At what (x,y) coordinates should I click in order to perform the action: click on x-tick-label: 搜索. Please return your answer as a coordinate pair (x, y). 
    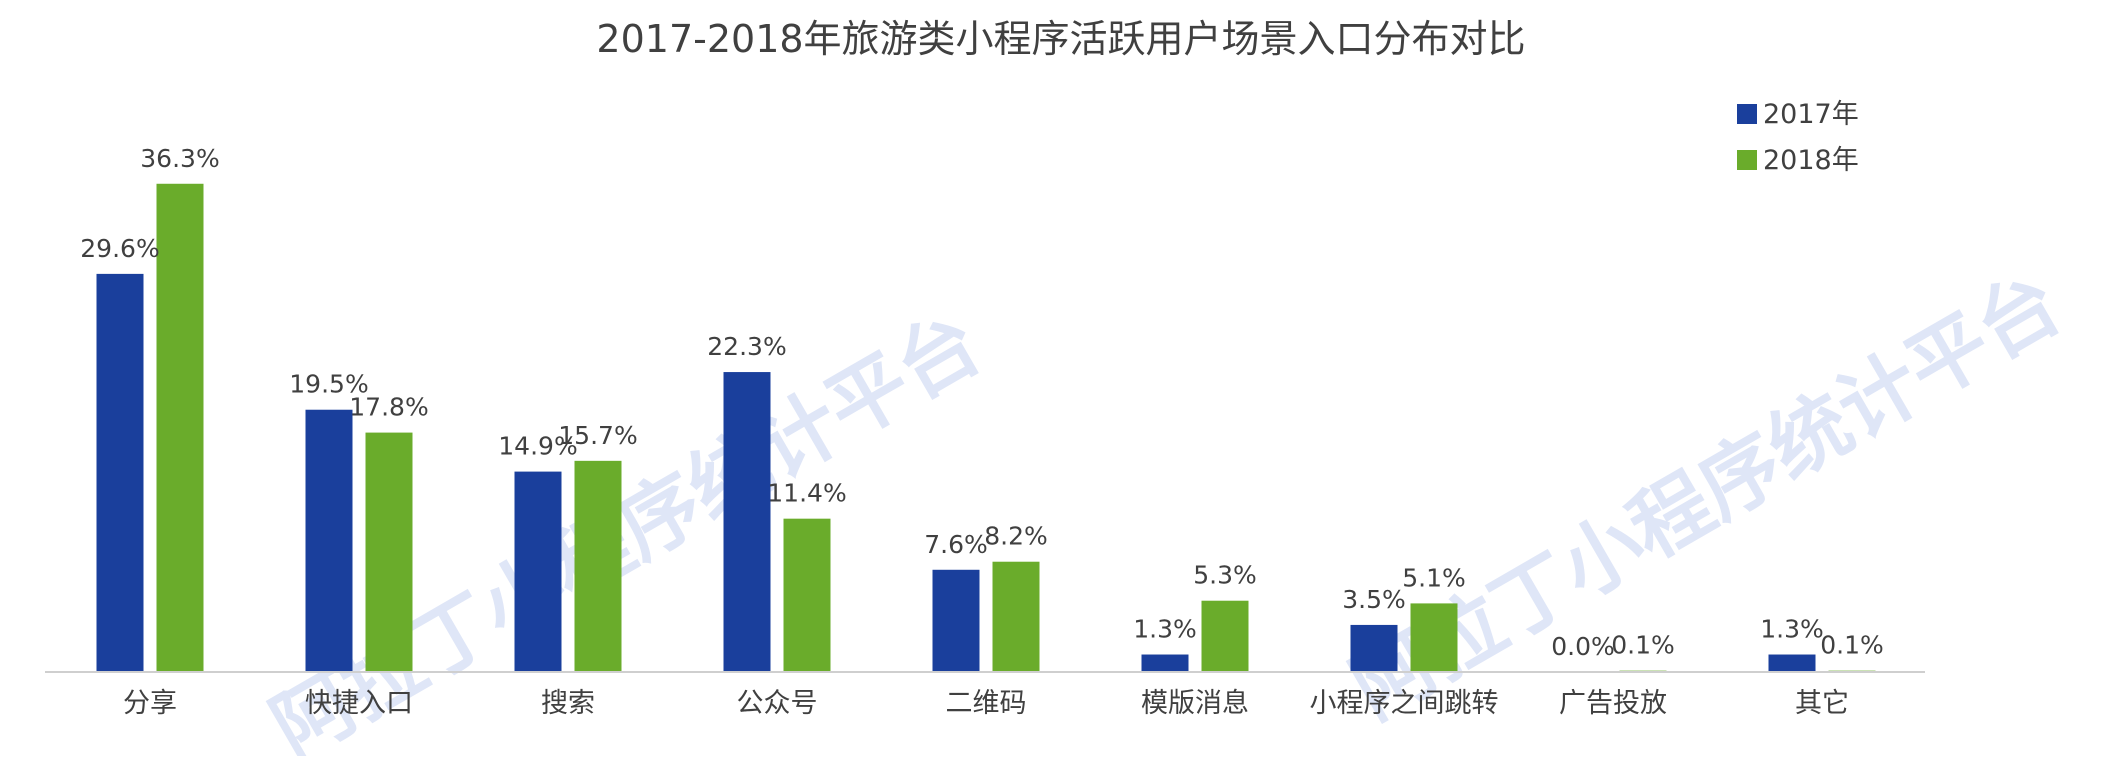
    Looking at the image, I should click on (568, 703).